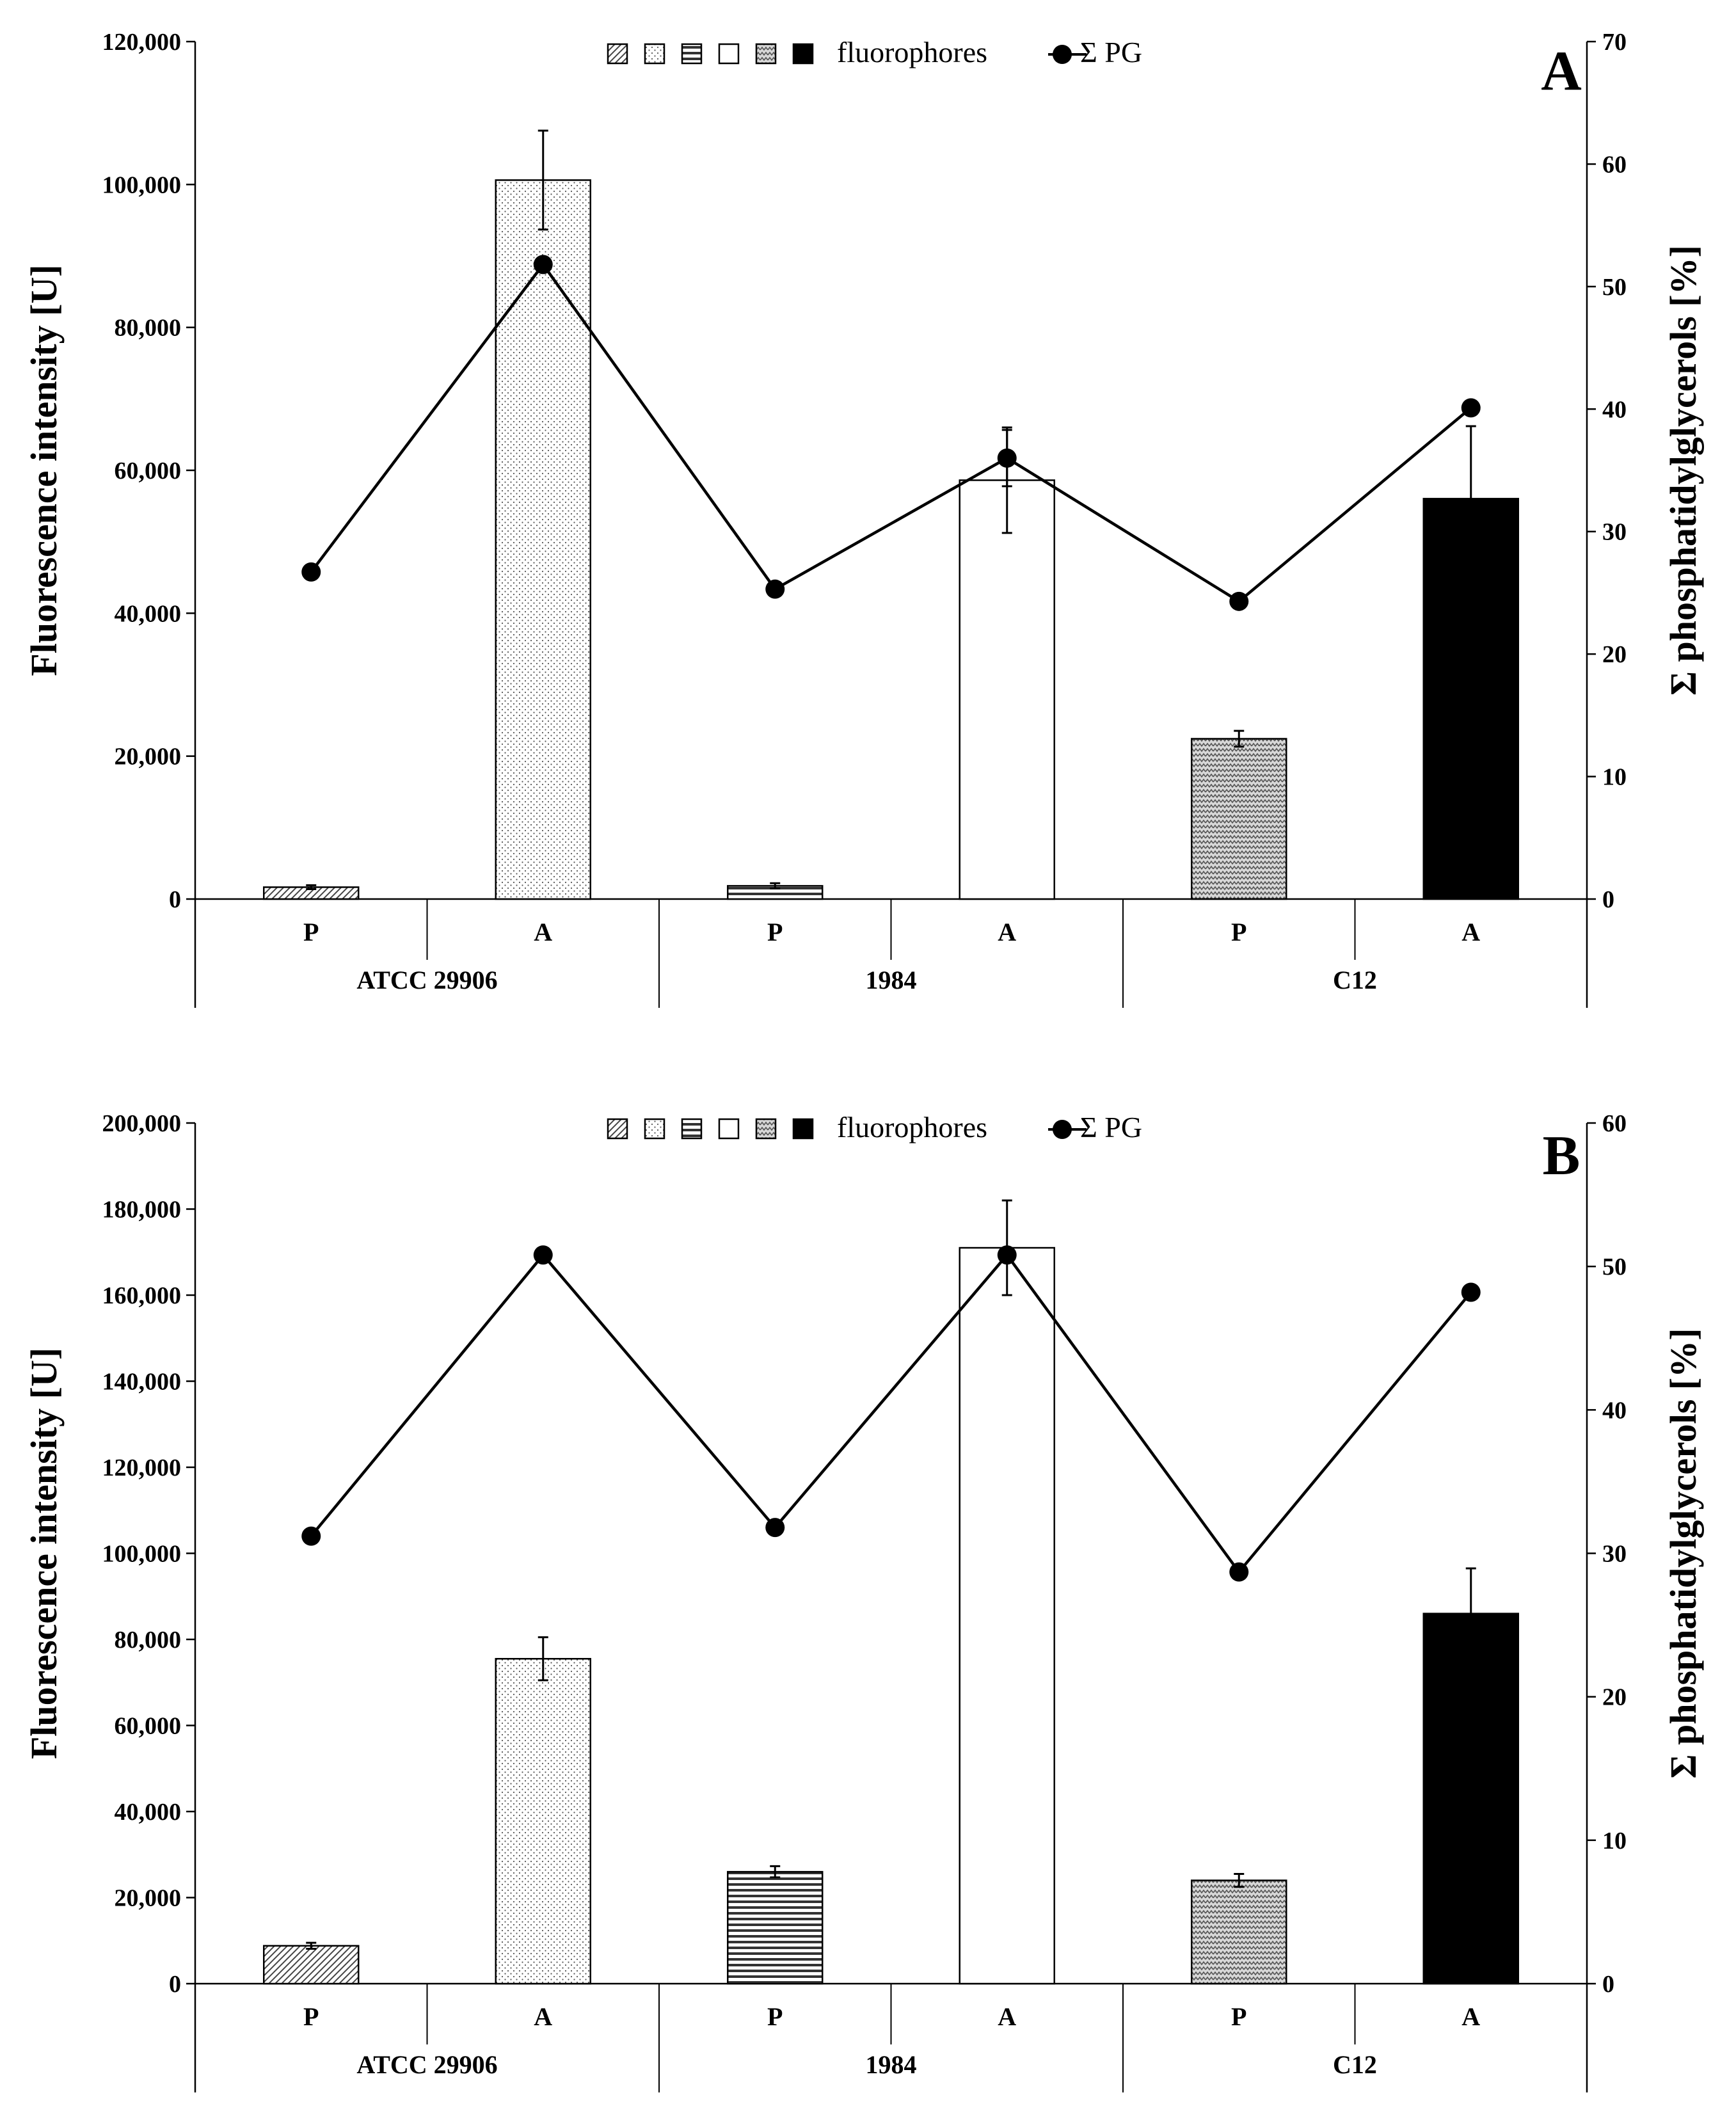 Image resolution: width=1736 pixels, height=2111 pixels. I want to click on legend-fluorophores-label: fluorophores, so click(912, 1127).